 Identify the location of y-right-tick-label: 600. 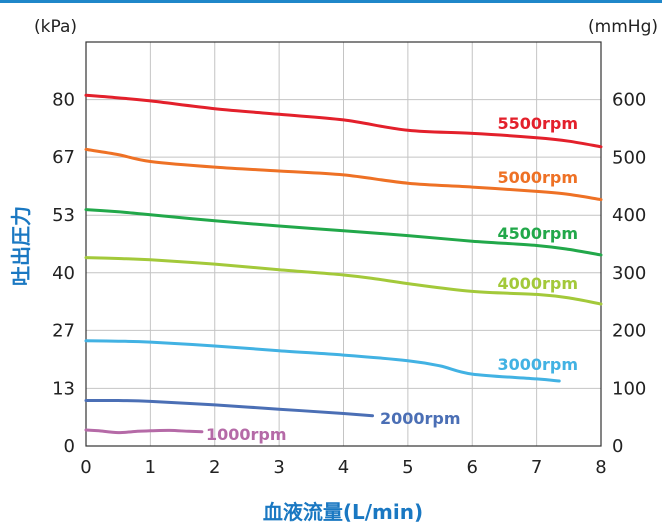
(629, 100).